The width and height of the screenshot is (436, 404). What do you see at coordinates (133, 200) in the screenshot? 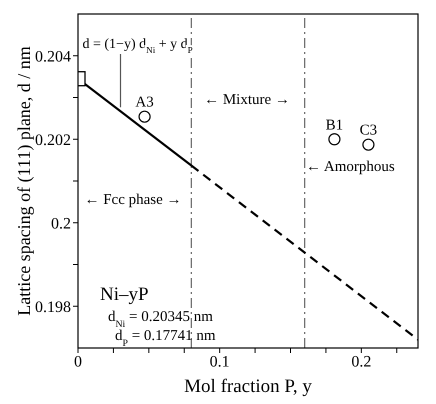
I see `annotation: ← Fcc phase →` at bounding box center [133, 200].